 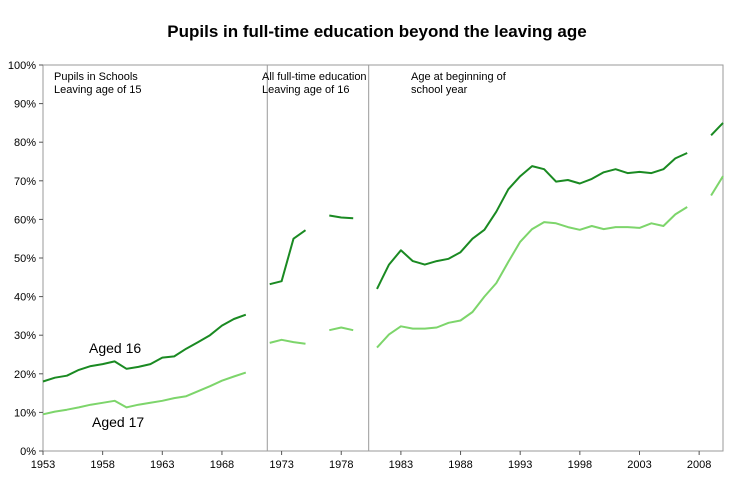 What do you see at coordinates (102, 465) in the screenshot?
I see `x-tick-label: 1958` at bounding box center [102, 465].